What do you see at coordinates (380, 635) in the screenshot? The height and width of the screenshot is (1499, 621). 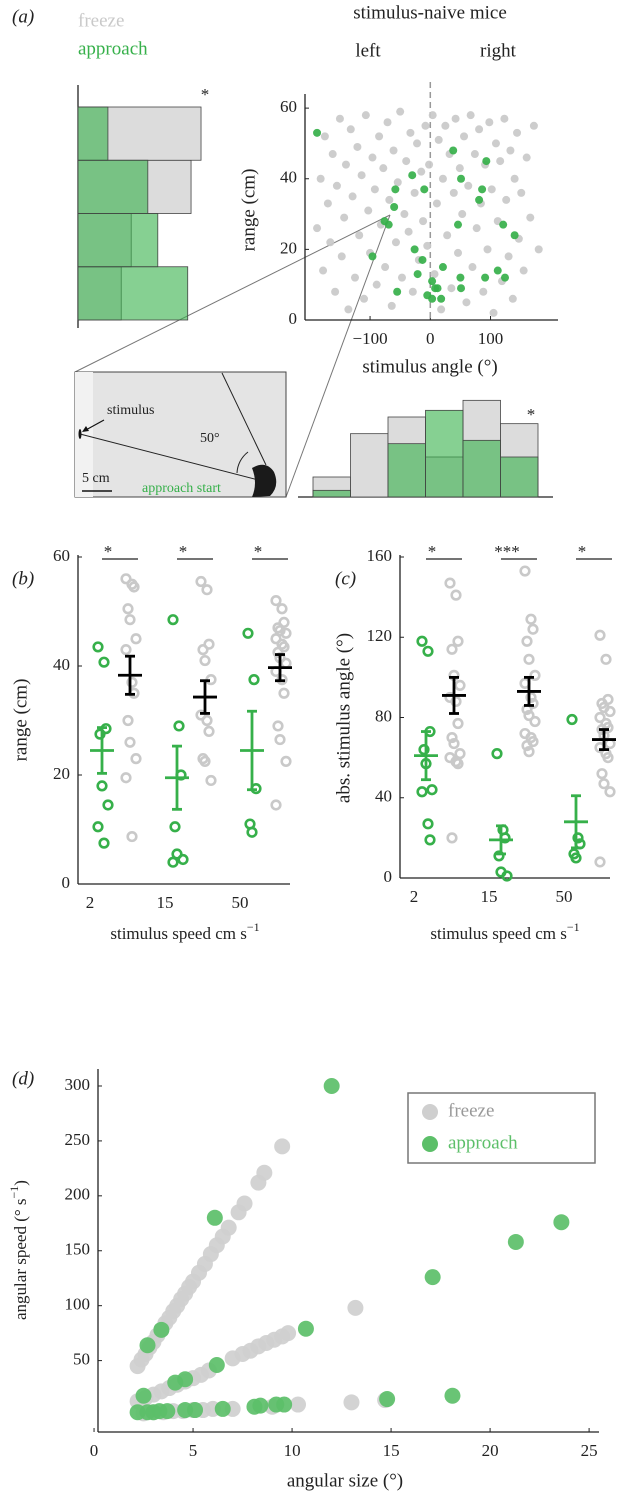 I see `y-tick-label: 120` at bounding box center [380, 635].